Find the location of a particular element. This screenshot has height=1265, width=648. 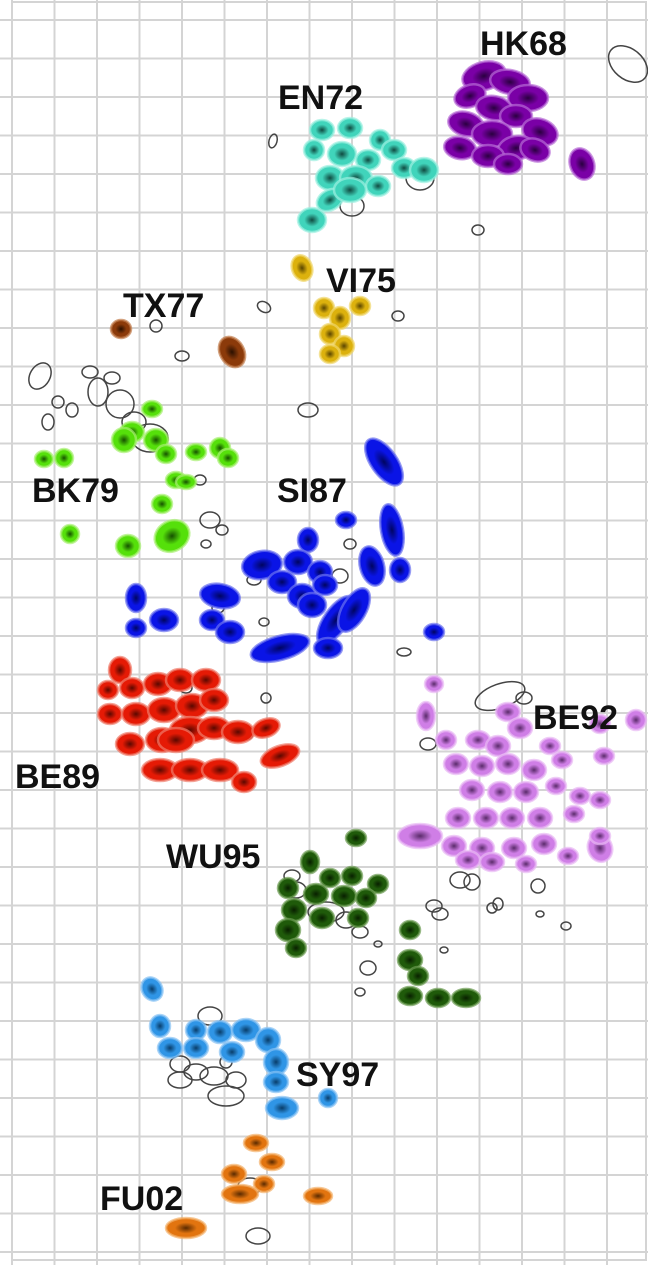

cluster-si87-points is located at coordinates (285, 550).